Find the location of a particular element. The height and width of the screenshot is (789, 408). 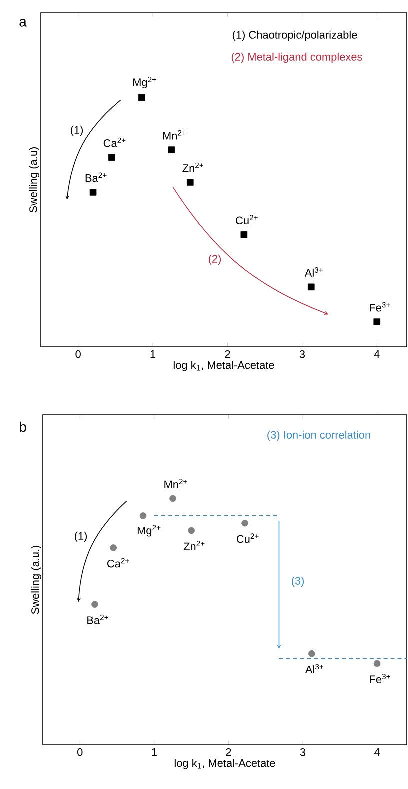

annotation: (3) is located at coordinates (298, 582).